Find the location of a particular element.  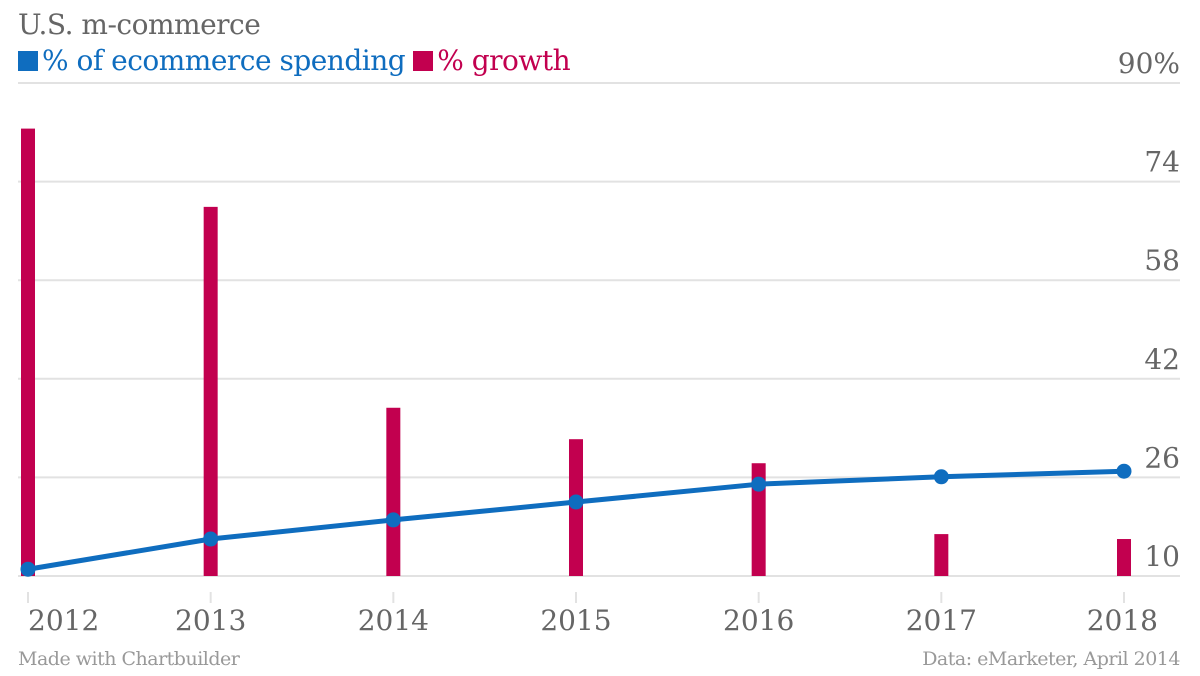

chart-title: U.S. m-commerce is located at coordinates (139, 24).